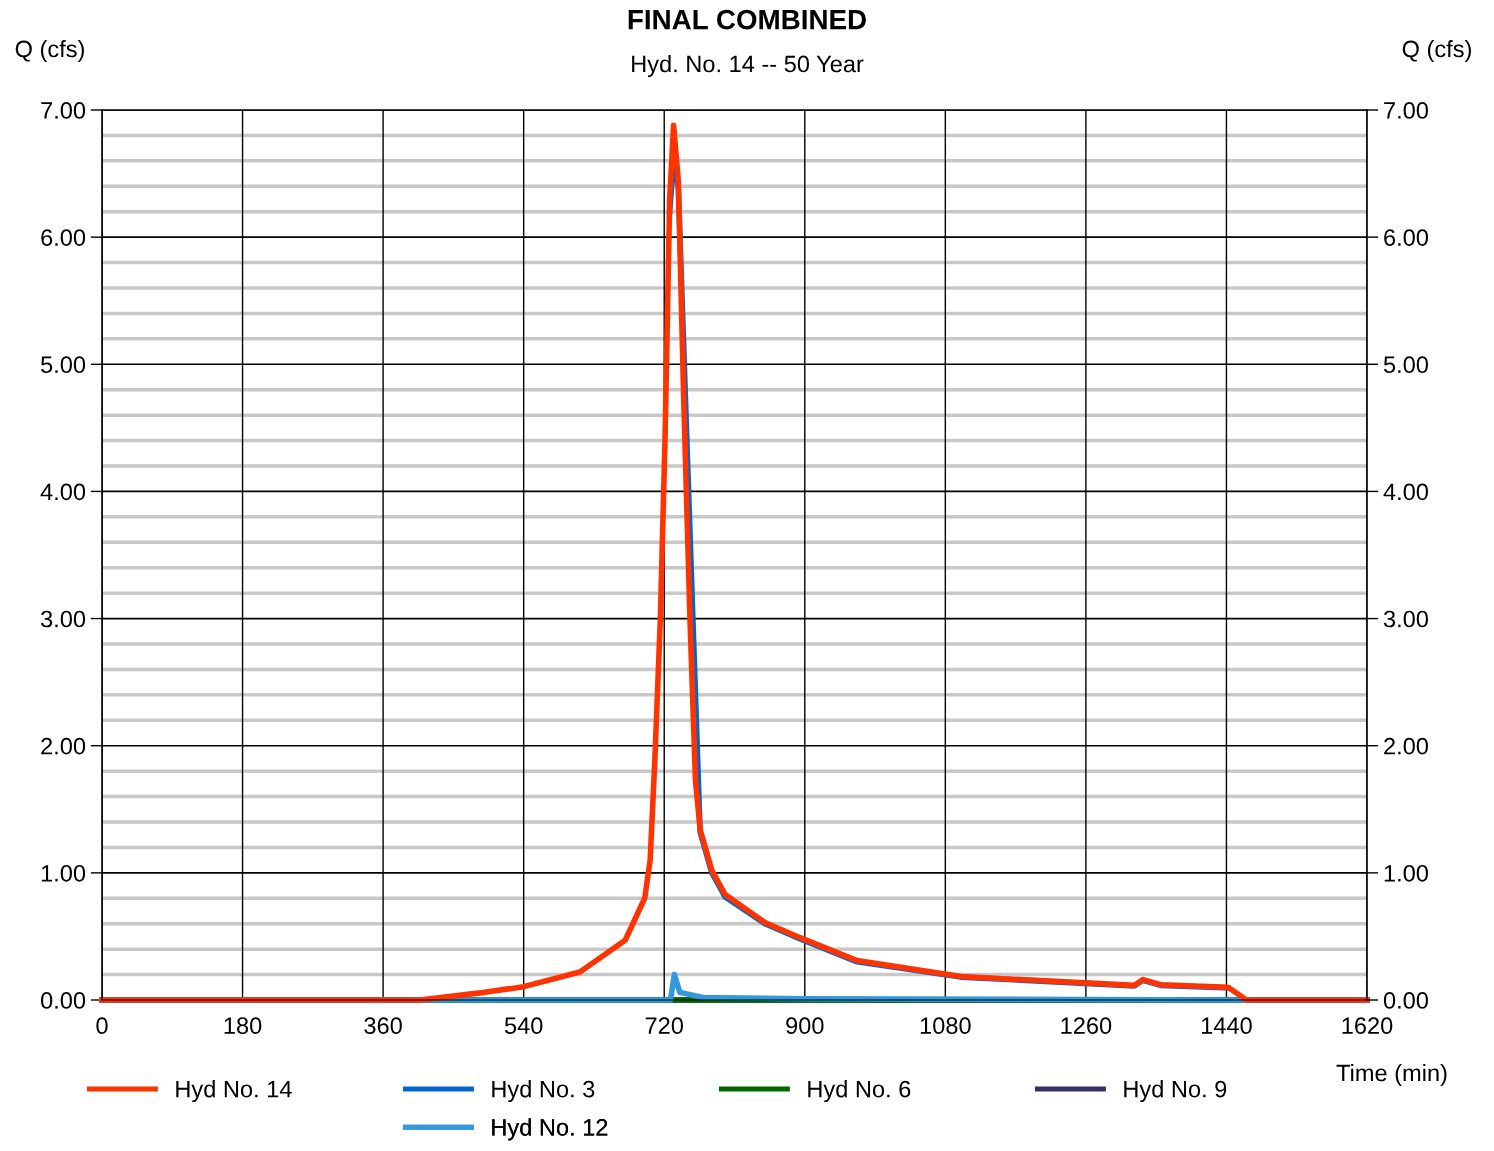 This screenshot has width=1494, height=1151. Describe the element at coordinates (859, 1091) in the screenshot. I see `legend-label: Hyd No. 6` at that location.